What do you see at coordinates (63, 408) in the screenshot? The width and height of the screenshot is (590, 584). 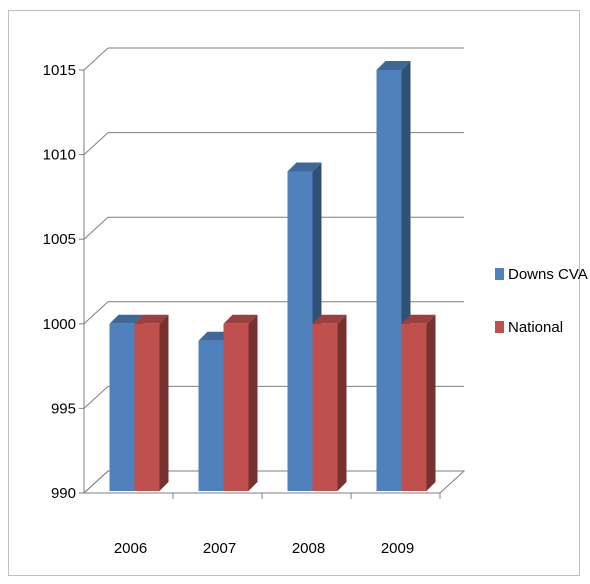 I see `y-tick-label: 995` at bounding box center [63, 408].